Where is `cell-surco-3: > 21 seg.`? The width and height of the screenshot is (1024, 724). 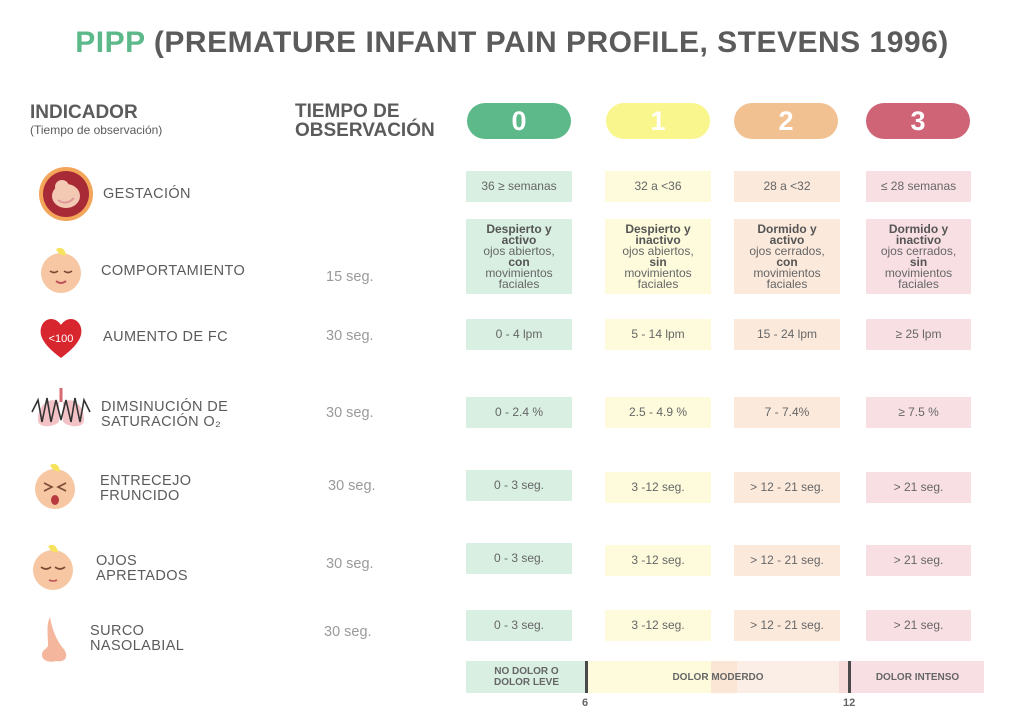
cell-surco-3: > 21 seg. is located at coordinates (918, 625).